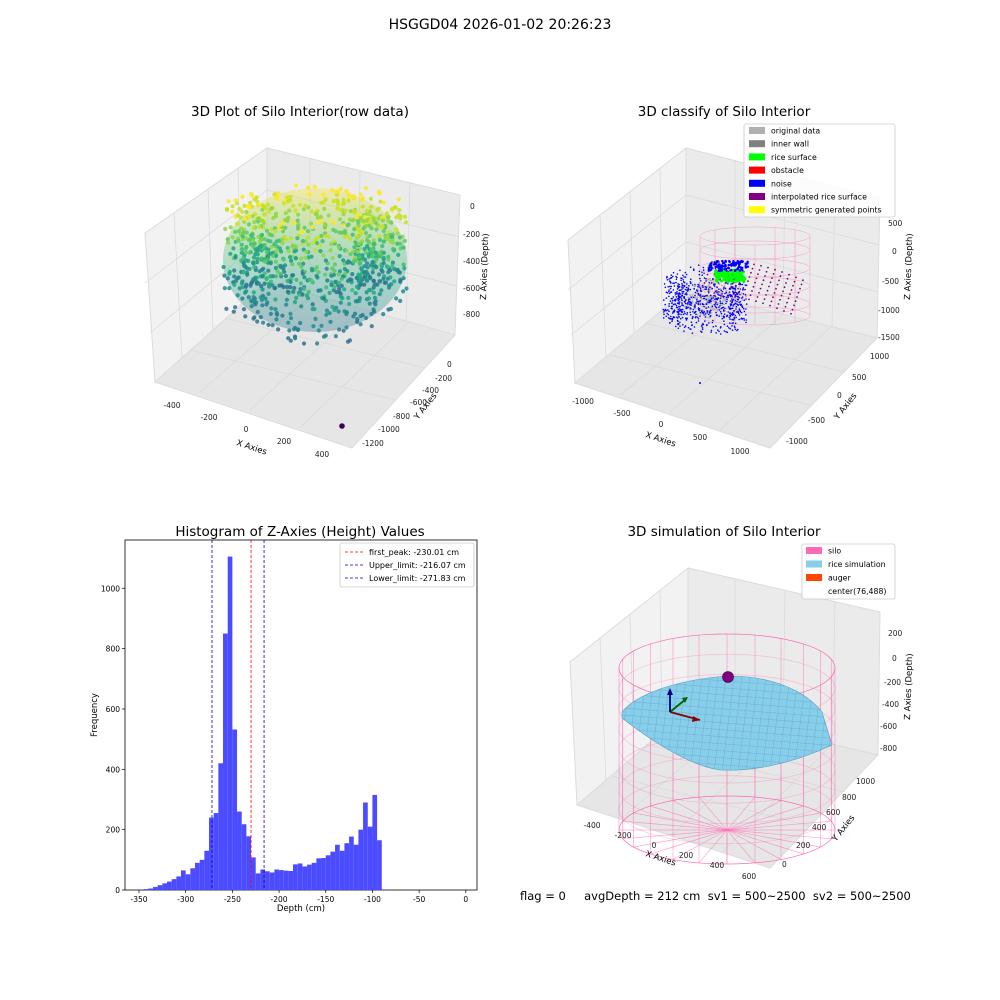 Image resolution: width=1000 pixels, height=1000 pixels. What do you see at coordinates (113, 709) in the screenshot?
I see `hist-ytick-label: 600` at bounding box center [113, 709].